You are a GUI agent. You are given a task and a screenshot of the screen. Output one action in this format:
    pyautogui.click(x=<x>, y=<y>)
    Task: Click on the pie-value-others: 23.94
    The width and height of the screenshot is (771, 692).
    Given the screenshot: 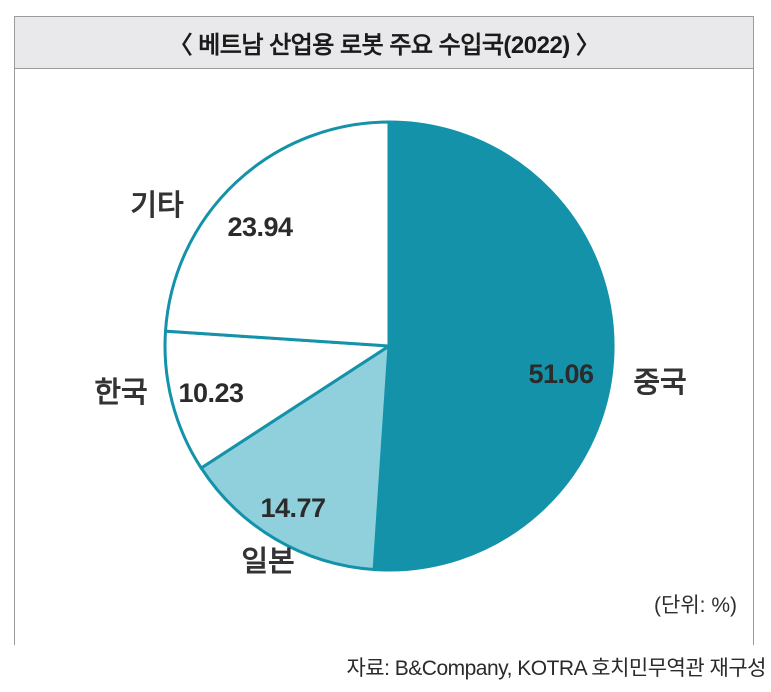 What is the action you would take?
    pyautogui.click(x=260, y=227)
    